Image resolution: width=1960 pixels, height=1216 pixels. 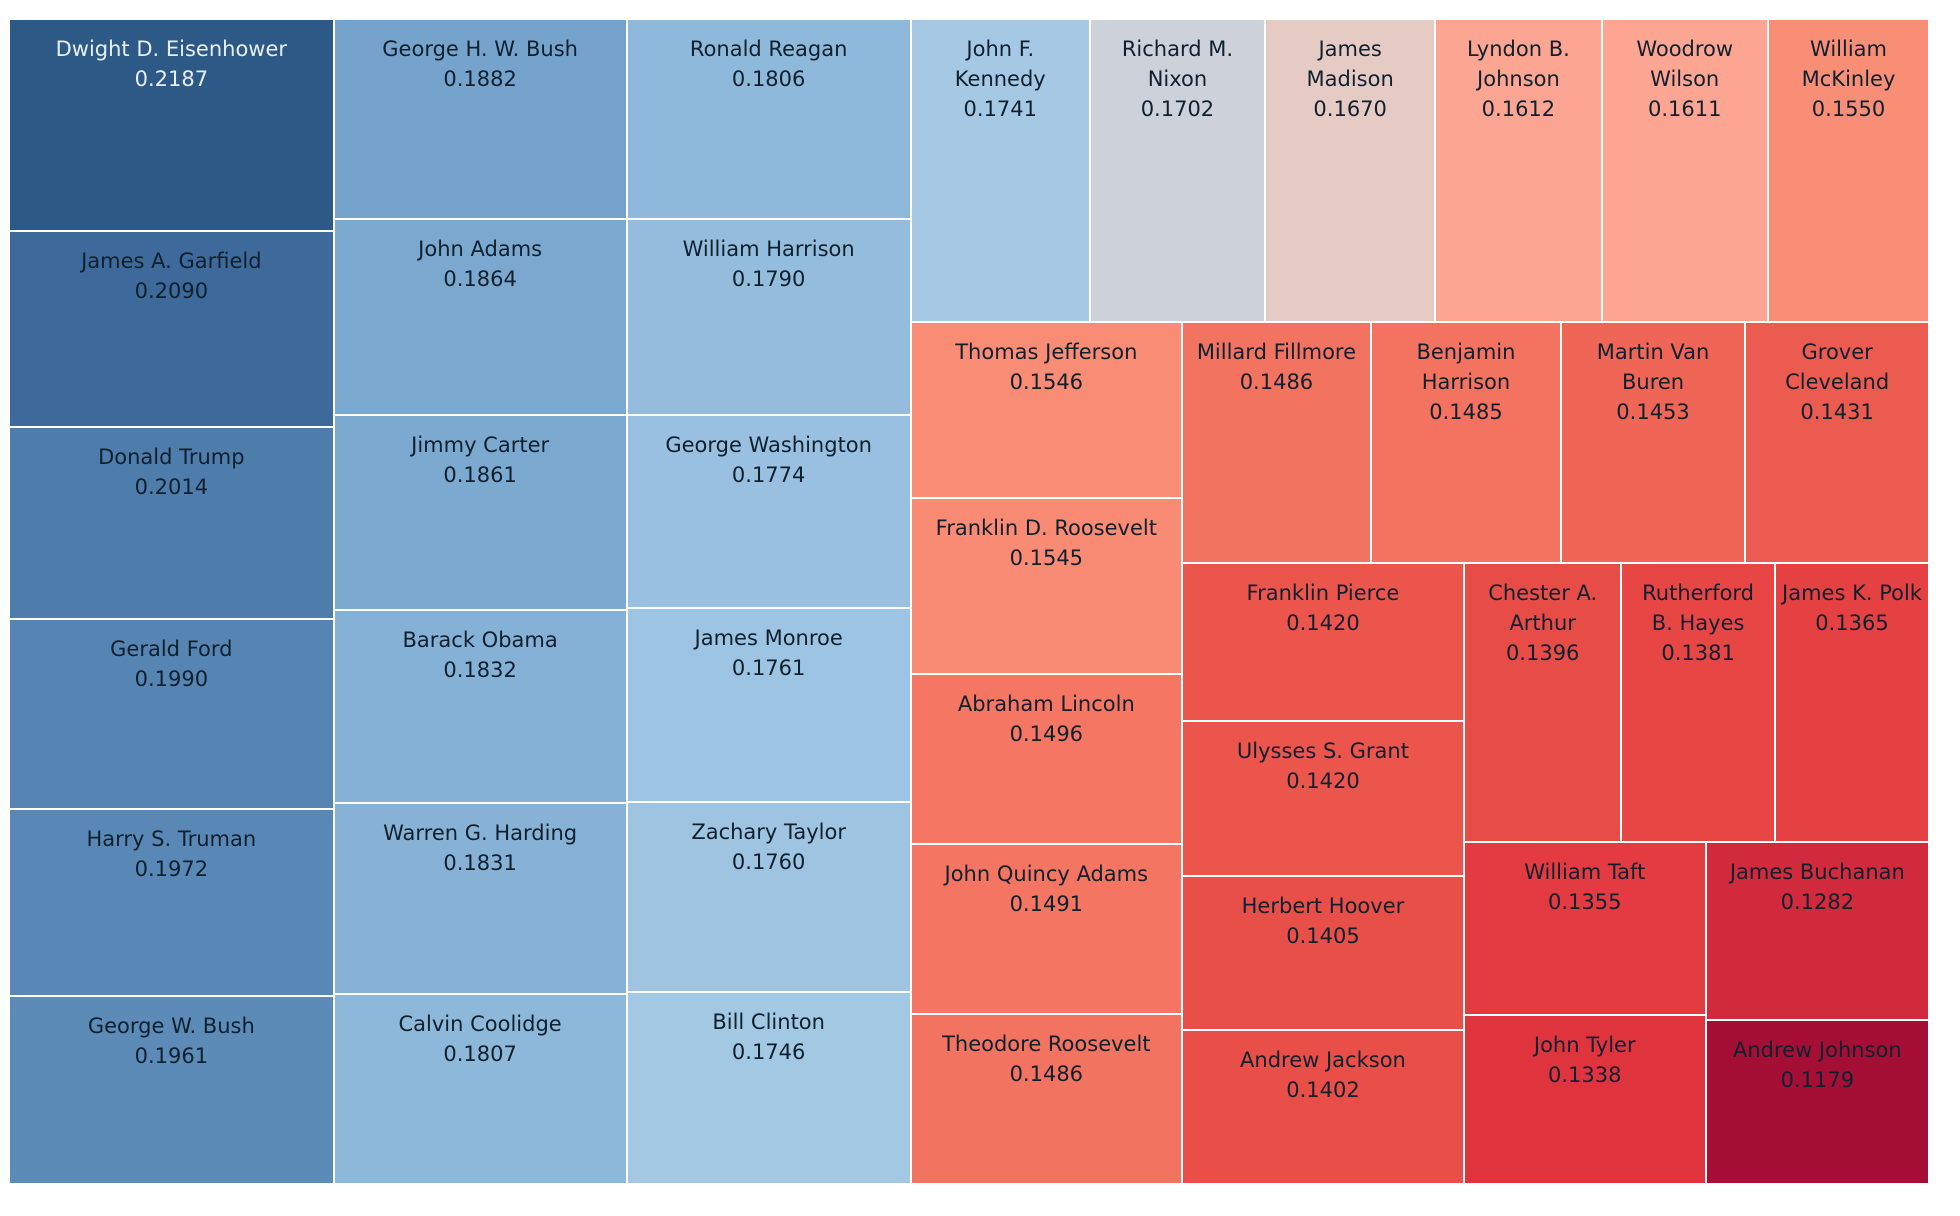 I want to click on tile-rutherford-b-hayes: Rutherford B. Hayes 0.1381, so click(x=1699, y=703).